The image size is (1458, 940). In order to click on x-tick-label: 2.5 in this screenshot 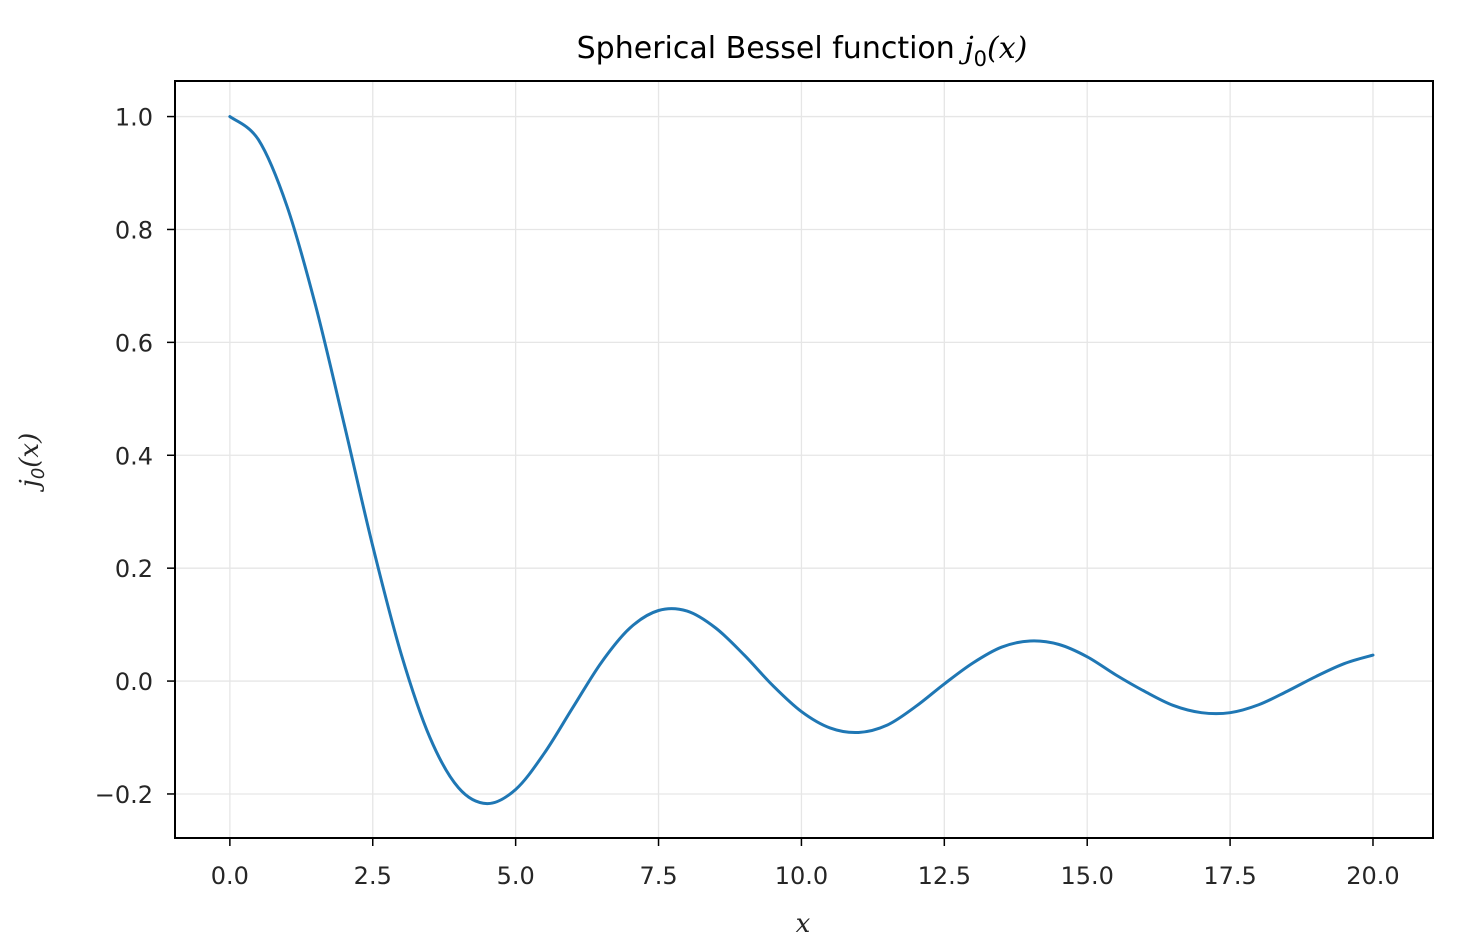, I will do `click(373, 876)`.